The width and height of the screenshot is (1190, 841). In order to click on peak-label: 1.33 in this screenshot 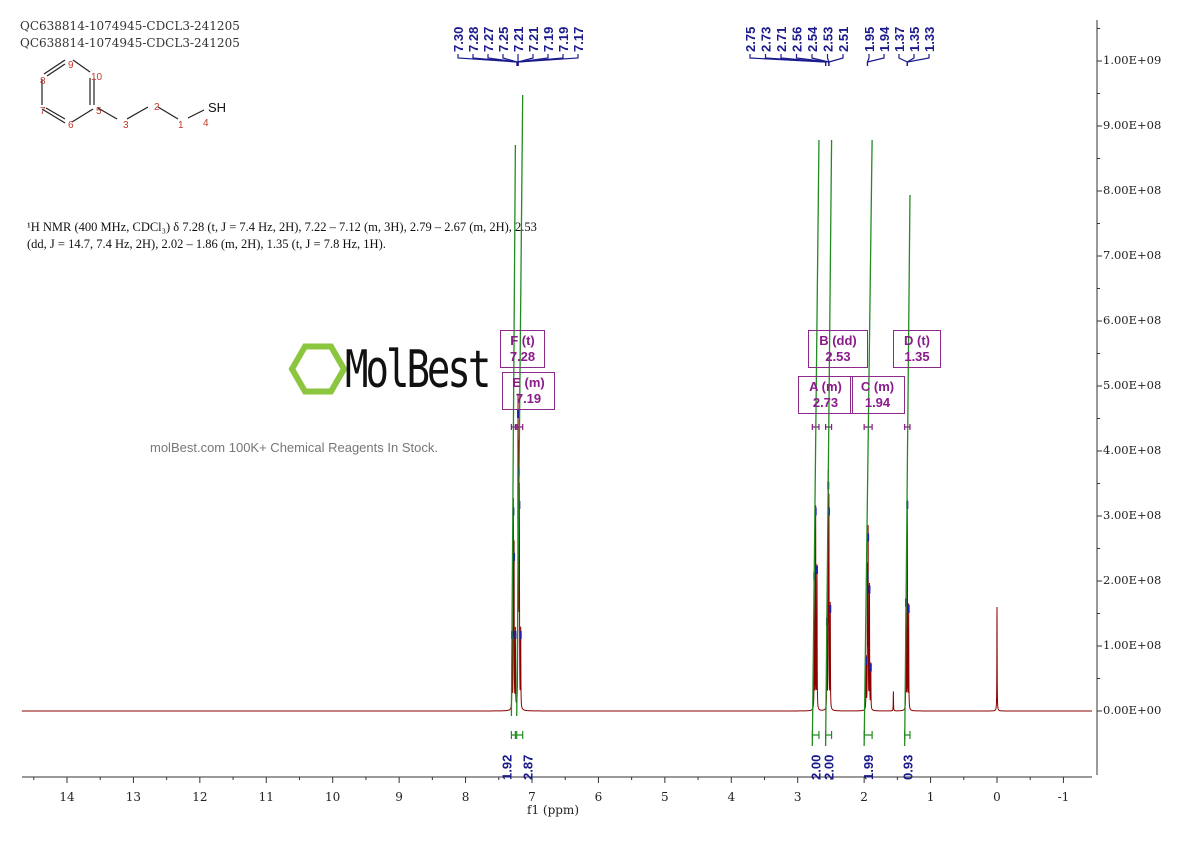, I will do `click(929, 39)`.